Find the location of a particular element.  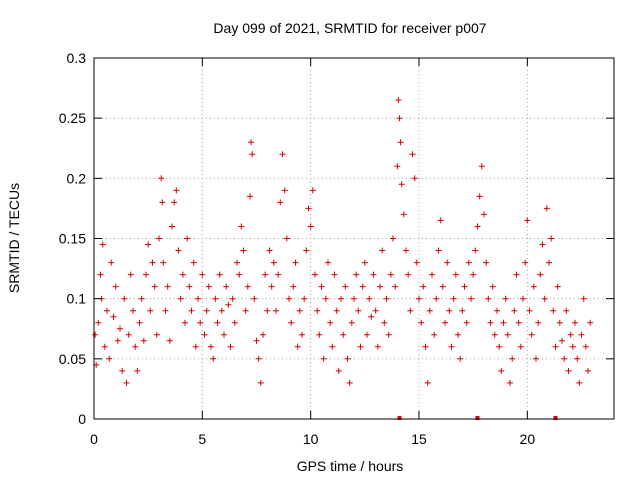

y-tick-label: 0.2 is located at coordinates (77, 178).